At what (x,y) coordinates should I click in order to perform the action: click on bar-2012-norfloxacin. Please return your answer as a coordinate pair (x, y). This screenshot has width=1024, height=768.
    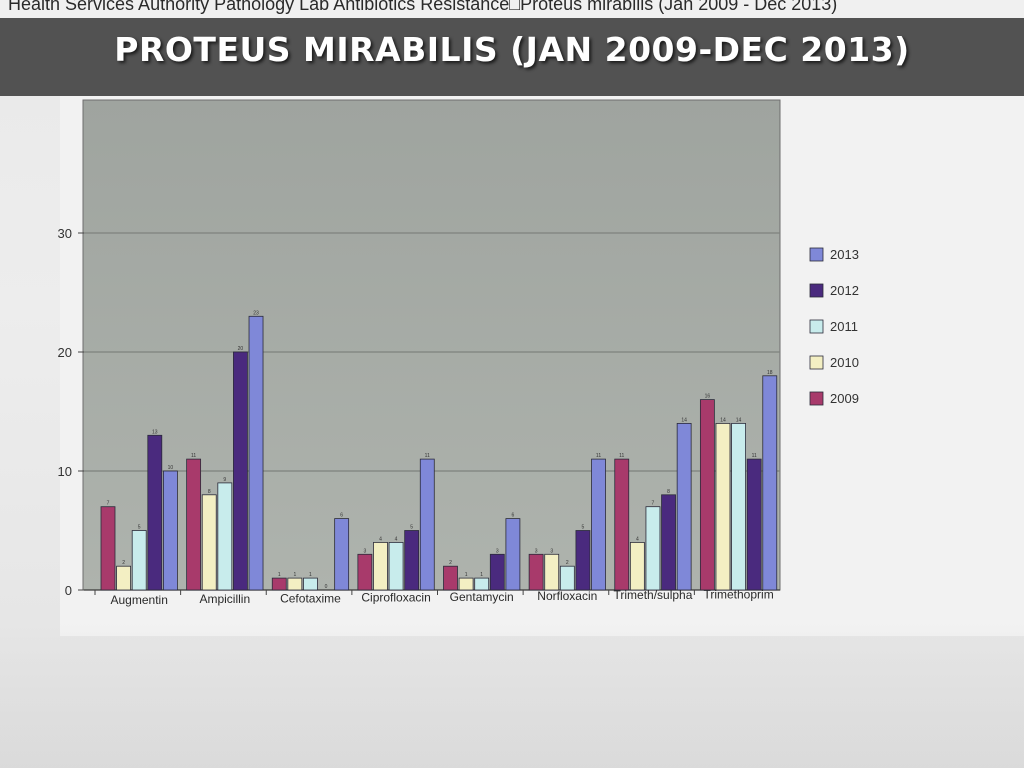
    Looking at the image, I should click on (583, 560).